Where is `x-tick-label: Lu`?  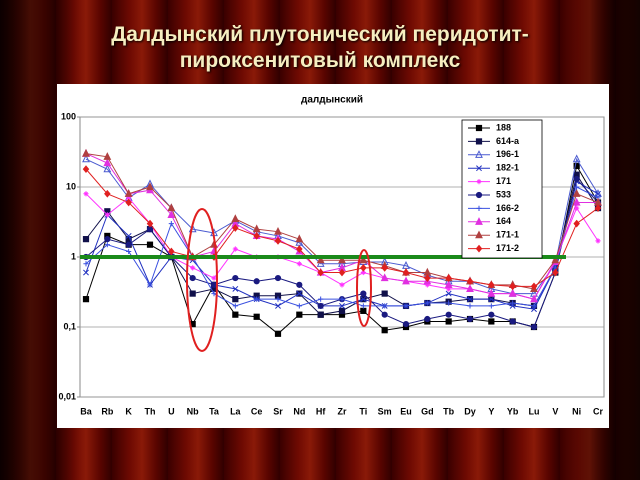
x-tick-label: Lu is located at coordinates (534, 411).